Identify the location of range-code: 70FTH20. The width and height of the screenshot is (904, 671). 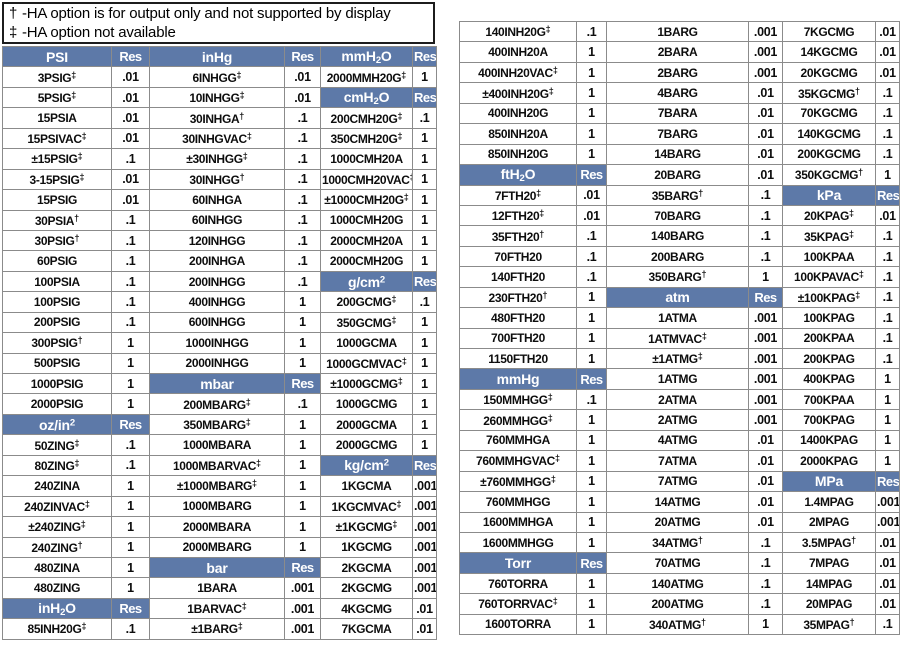
(518, 256).